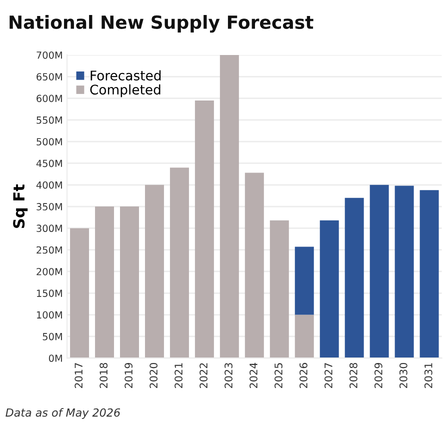 This screenshot has width=444, height=433. Describe the element at coordinates (154, 375) in the screenshot. I see `x-tick-label: 2020` at that location.